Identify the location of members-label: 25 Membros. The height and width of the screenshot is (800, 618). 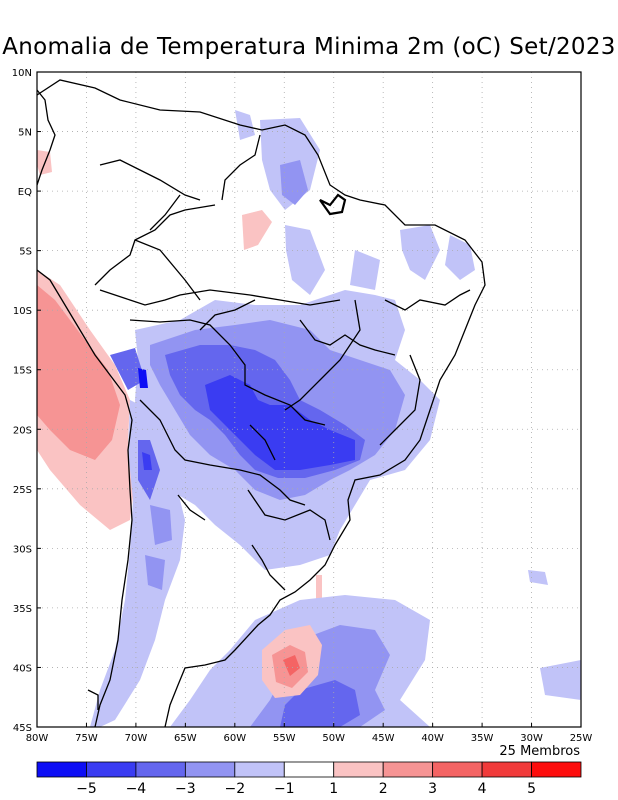
(539, 751).